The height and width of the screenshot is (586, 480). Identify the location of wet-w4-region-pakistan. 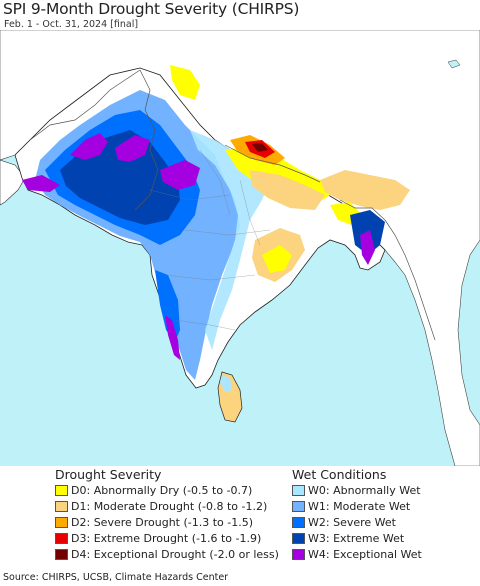
(89, 146).